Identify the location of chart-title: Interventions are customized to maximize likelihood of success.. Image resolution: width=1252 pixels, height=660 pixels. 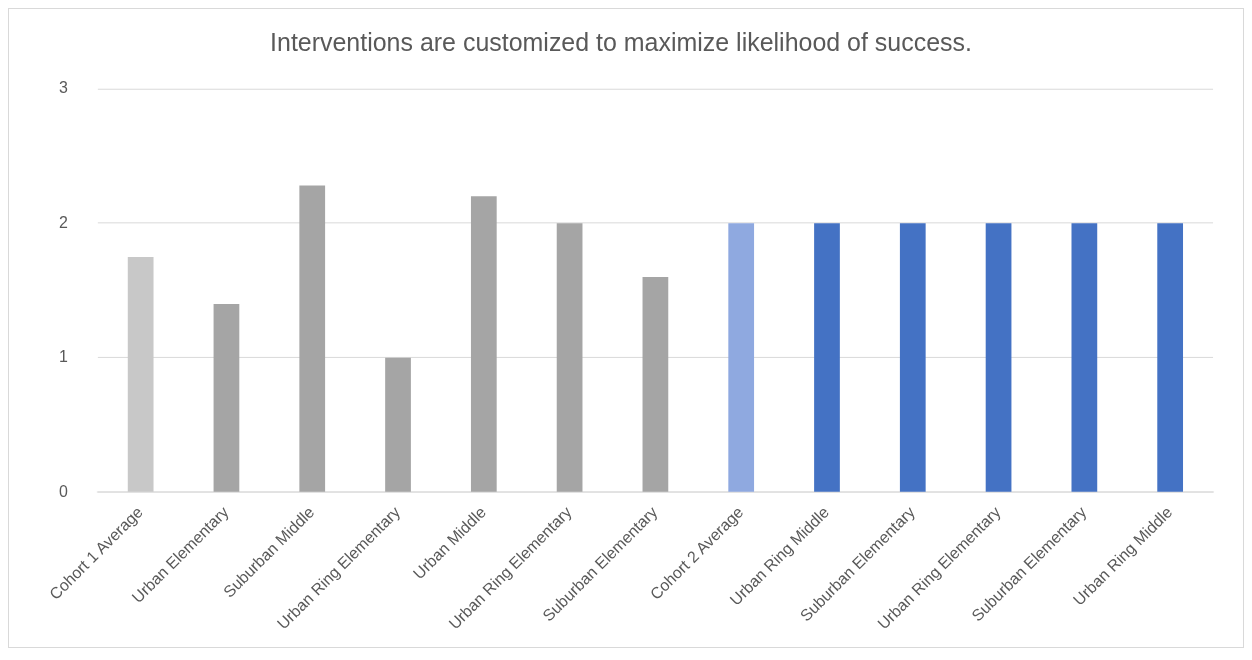
(621, 41).